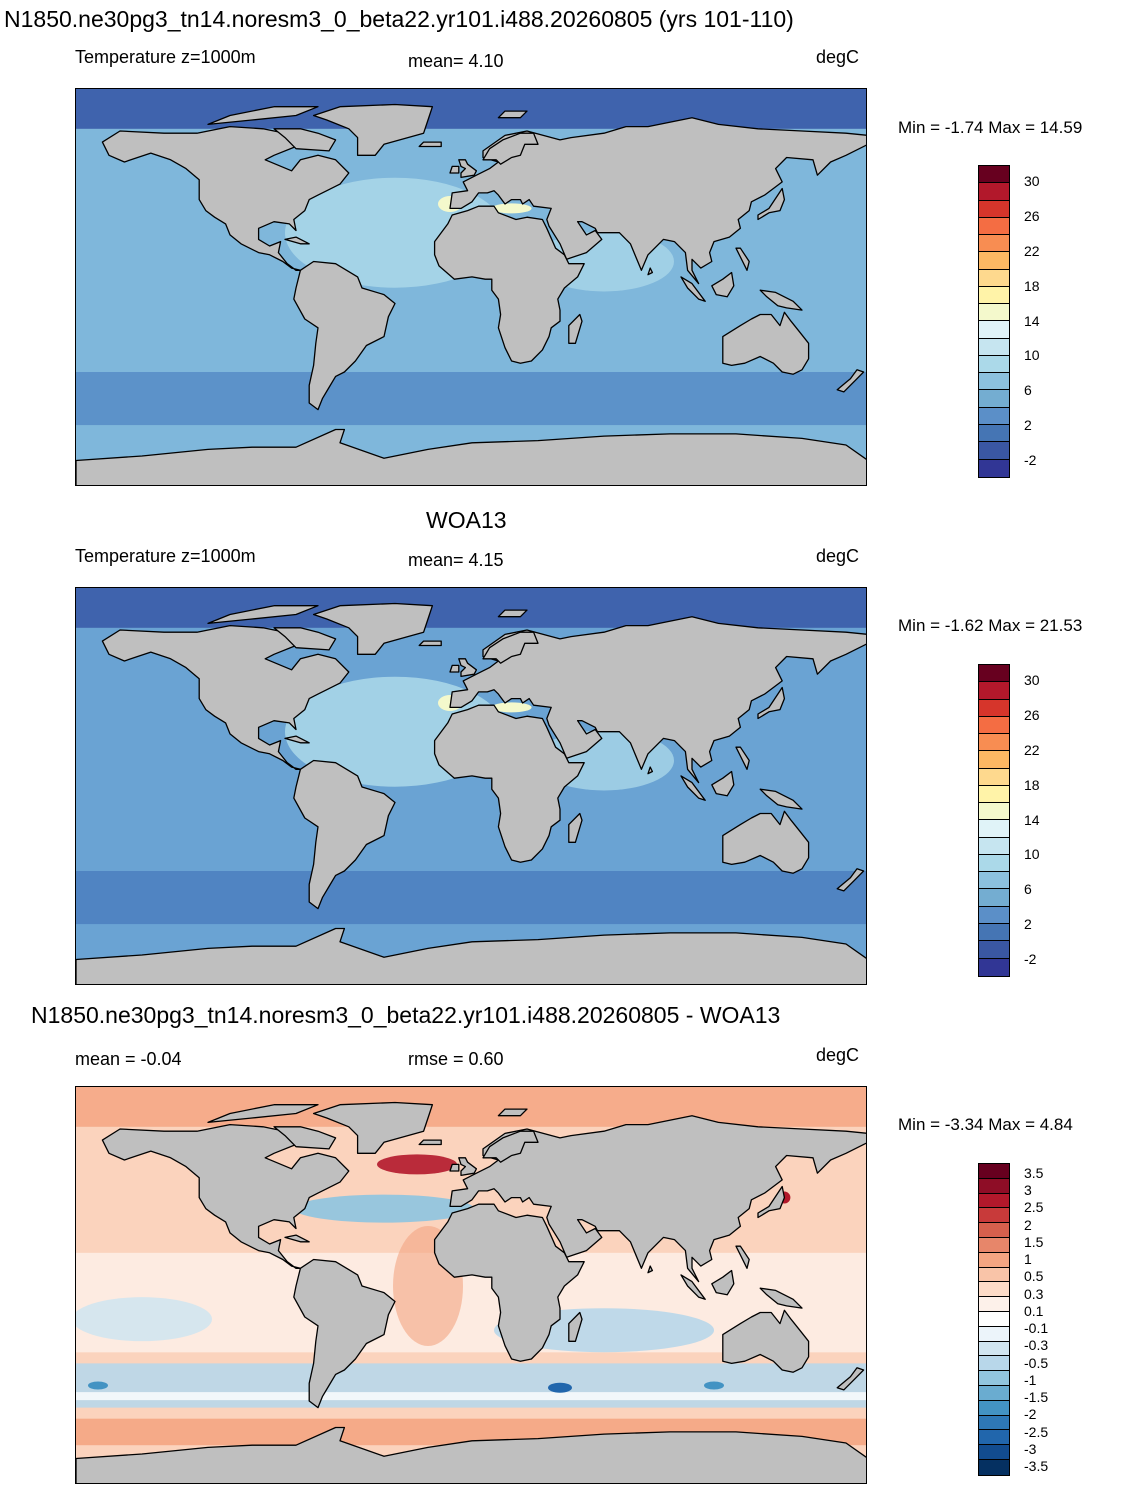  I want to click on panel1-units: degC, so click(838, 57).